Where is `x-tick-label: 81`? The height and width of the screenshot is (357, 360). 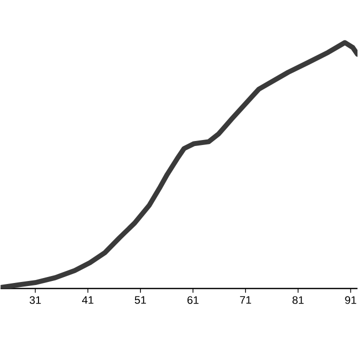
x-tick-label: 81 is located at coordinates (298, 300).